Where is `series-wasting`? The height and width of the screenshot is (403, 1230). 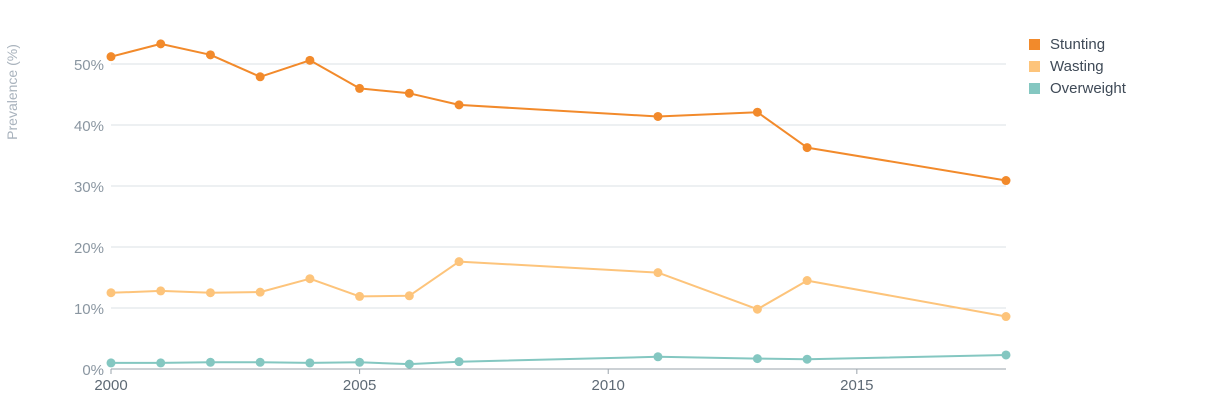
series-wasting is located at coordinates (558, 289).